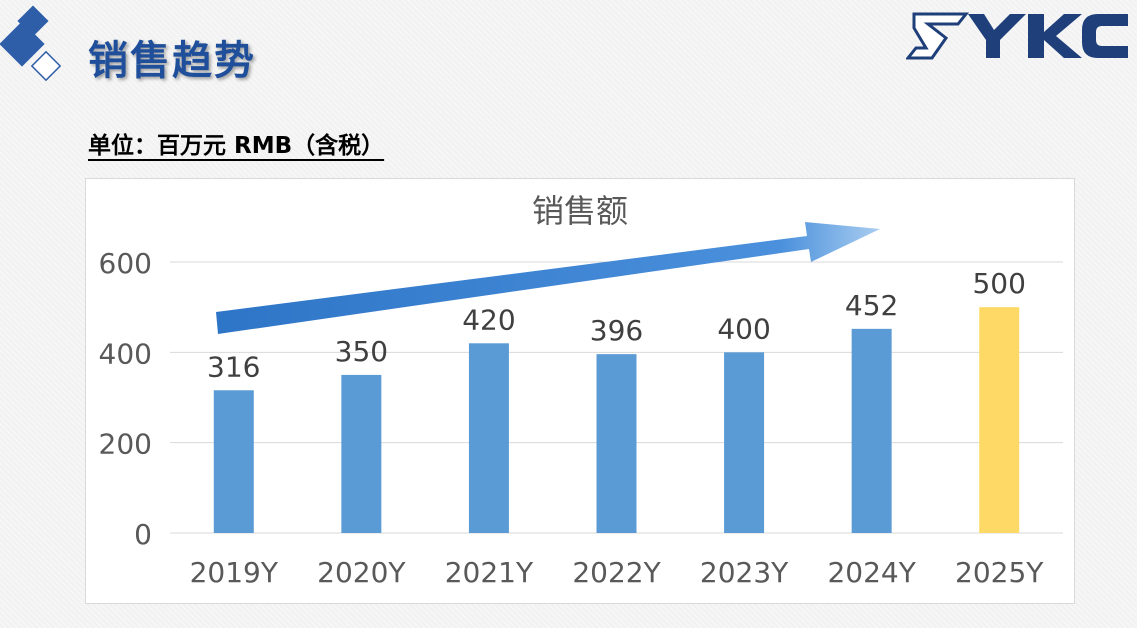 Image resolution: width=1137 pixels, height=628 pixels. Describe the element at coordinates (871, 305) in the screenshot. I see `data-label: 452` at that location.